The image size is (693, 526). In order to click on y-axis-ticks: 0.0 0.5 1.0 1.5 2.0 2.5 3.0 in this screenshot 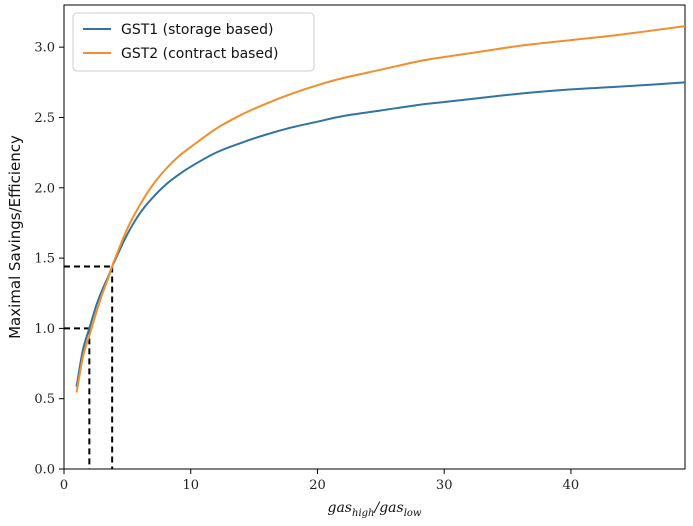, I will do `click(49, 259)`.